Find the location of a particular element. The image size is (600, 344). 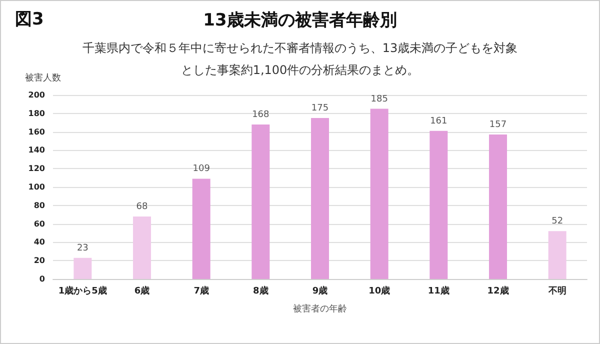

data-label: 175 is located at coordinates (320, 109).